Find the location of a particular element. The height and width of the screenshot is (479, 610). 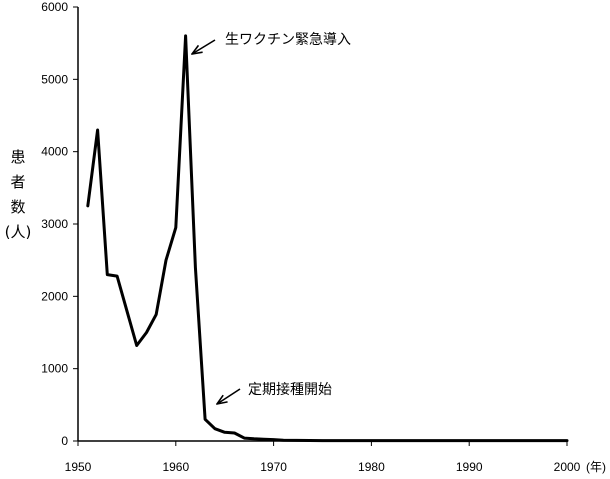

y-tick-label: 6000 is located at coordinates (54, 7).